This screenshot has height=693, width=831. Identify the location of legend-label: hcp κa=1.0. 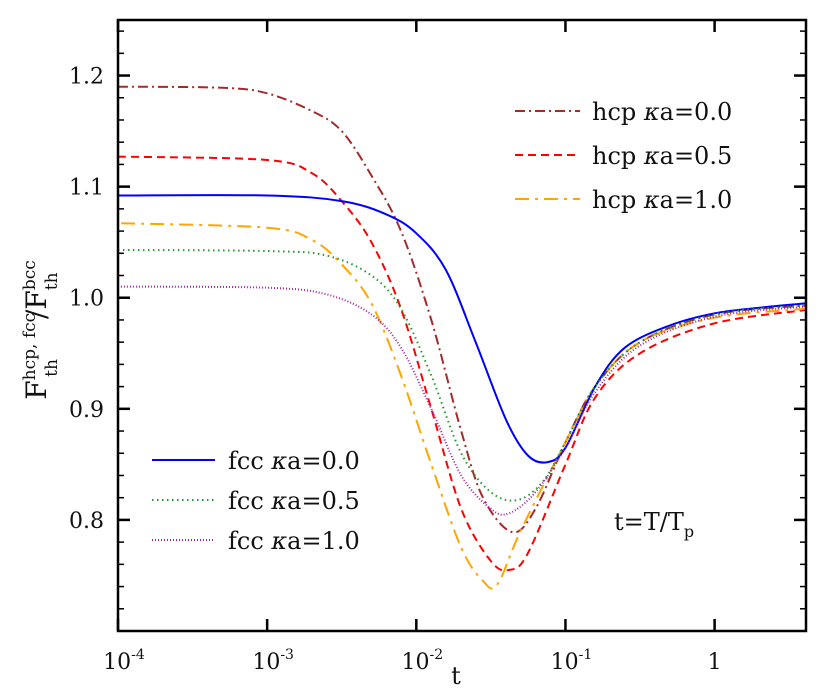
(662, 200).